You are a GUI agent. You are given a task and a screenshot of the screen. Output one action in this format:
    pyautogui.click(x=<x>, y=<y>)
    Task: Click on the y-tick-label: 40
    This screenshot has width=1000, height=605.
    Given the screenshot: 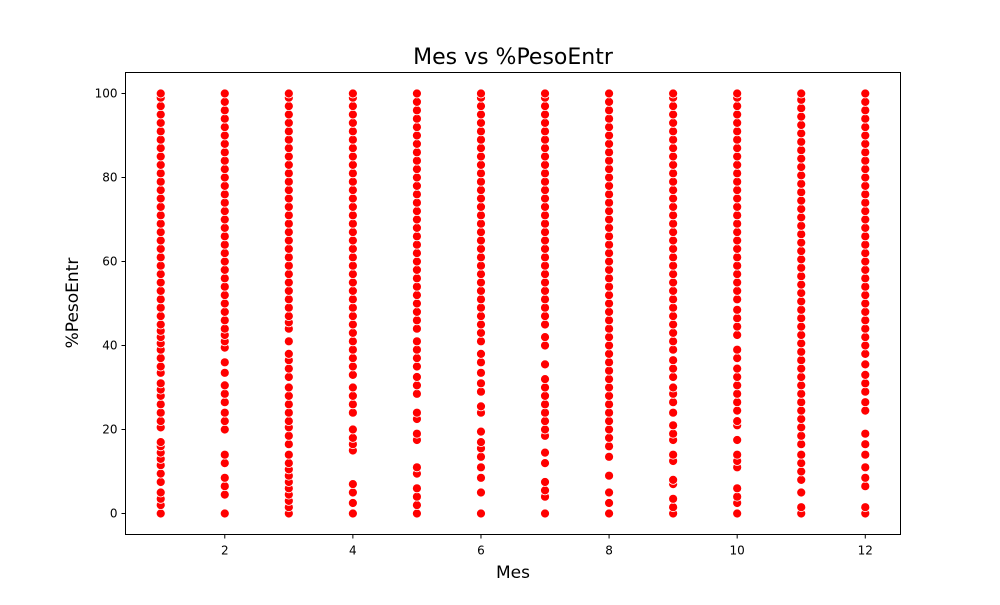 What is the action you would take?
    pyautogui.click(x=109, y=346)
    